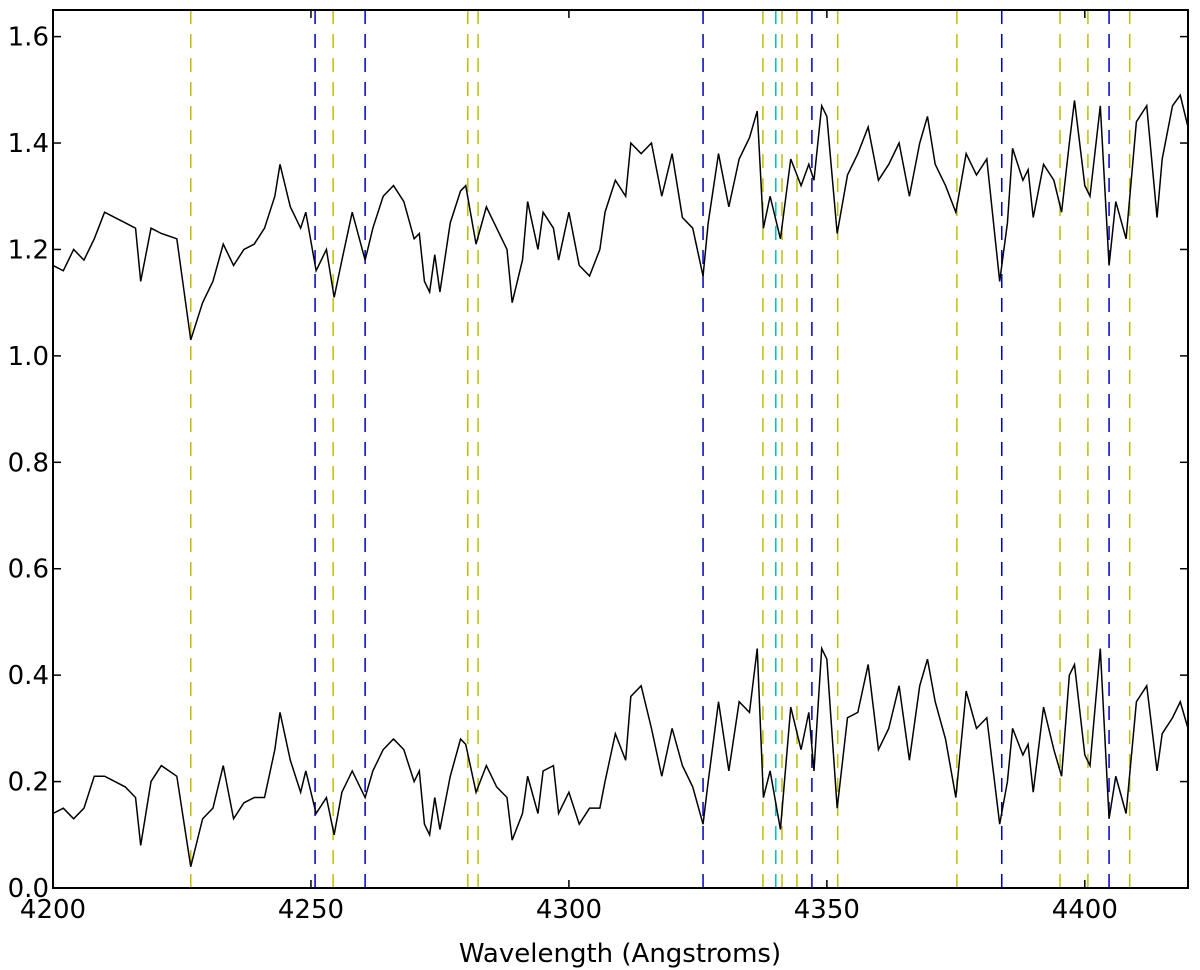  Describe the element at coordinates (569, 910) in the screenshot. I see `x-tick-label: 4300` at that location.